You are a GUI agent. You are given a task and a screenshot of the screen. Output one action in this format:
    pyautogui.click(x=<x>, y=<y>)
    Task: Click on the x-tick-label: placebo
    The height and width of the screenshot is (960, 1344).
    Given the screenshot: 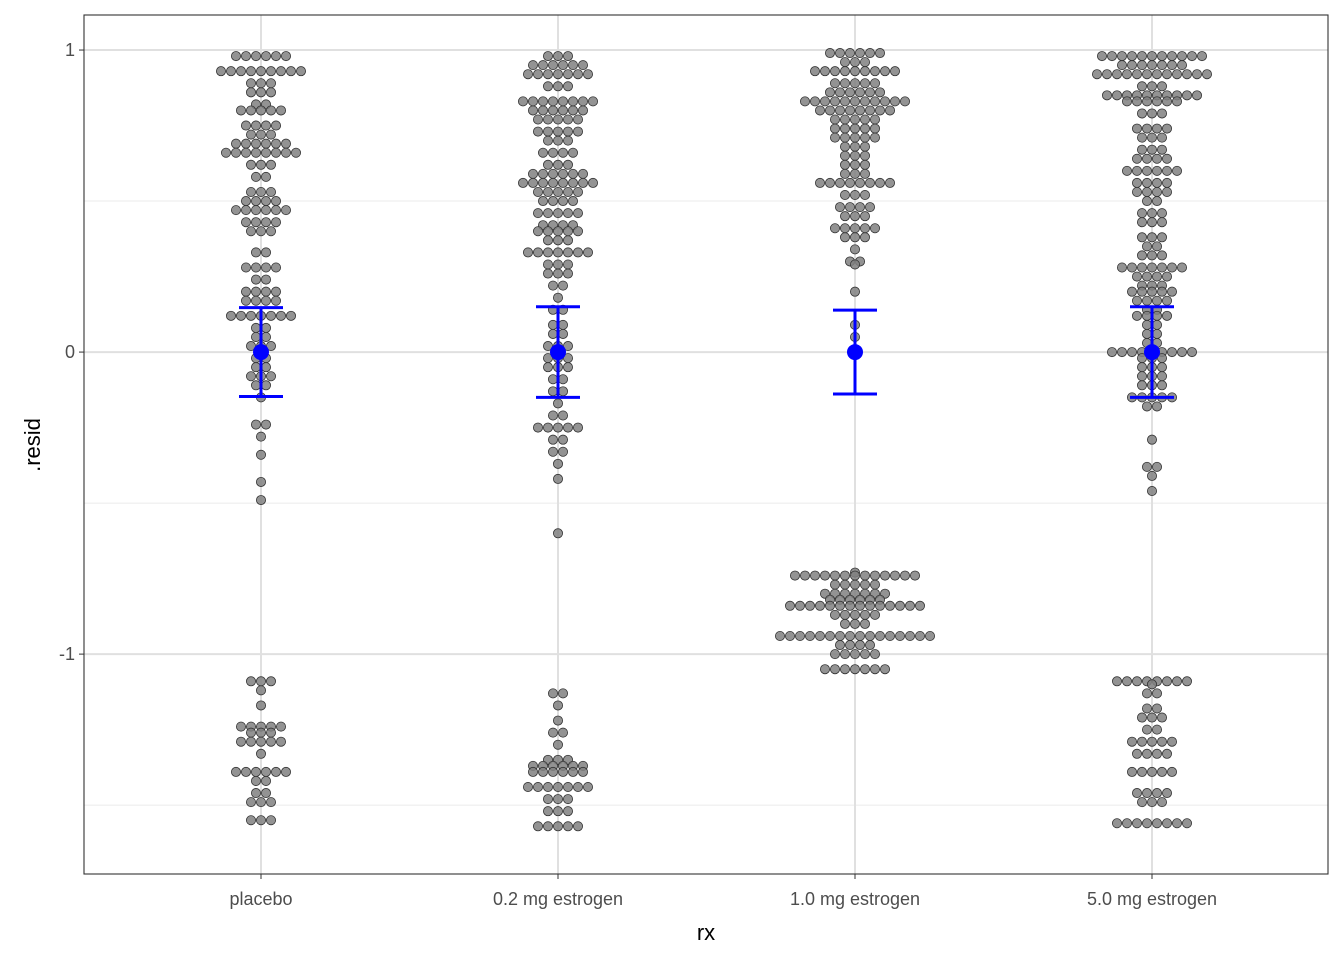 What is the action you would take?
    pyautogui.click(x=260, y=899)
    